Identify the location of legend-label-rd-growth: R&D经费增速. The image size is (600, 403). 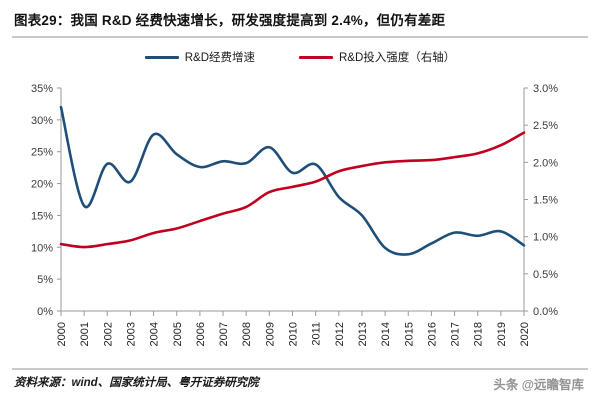
(219, 58).